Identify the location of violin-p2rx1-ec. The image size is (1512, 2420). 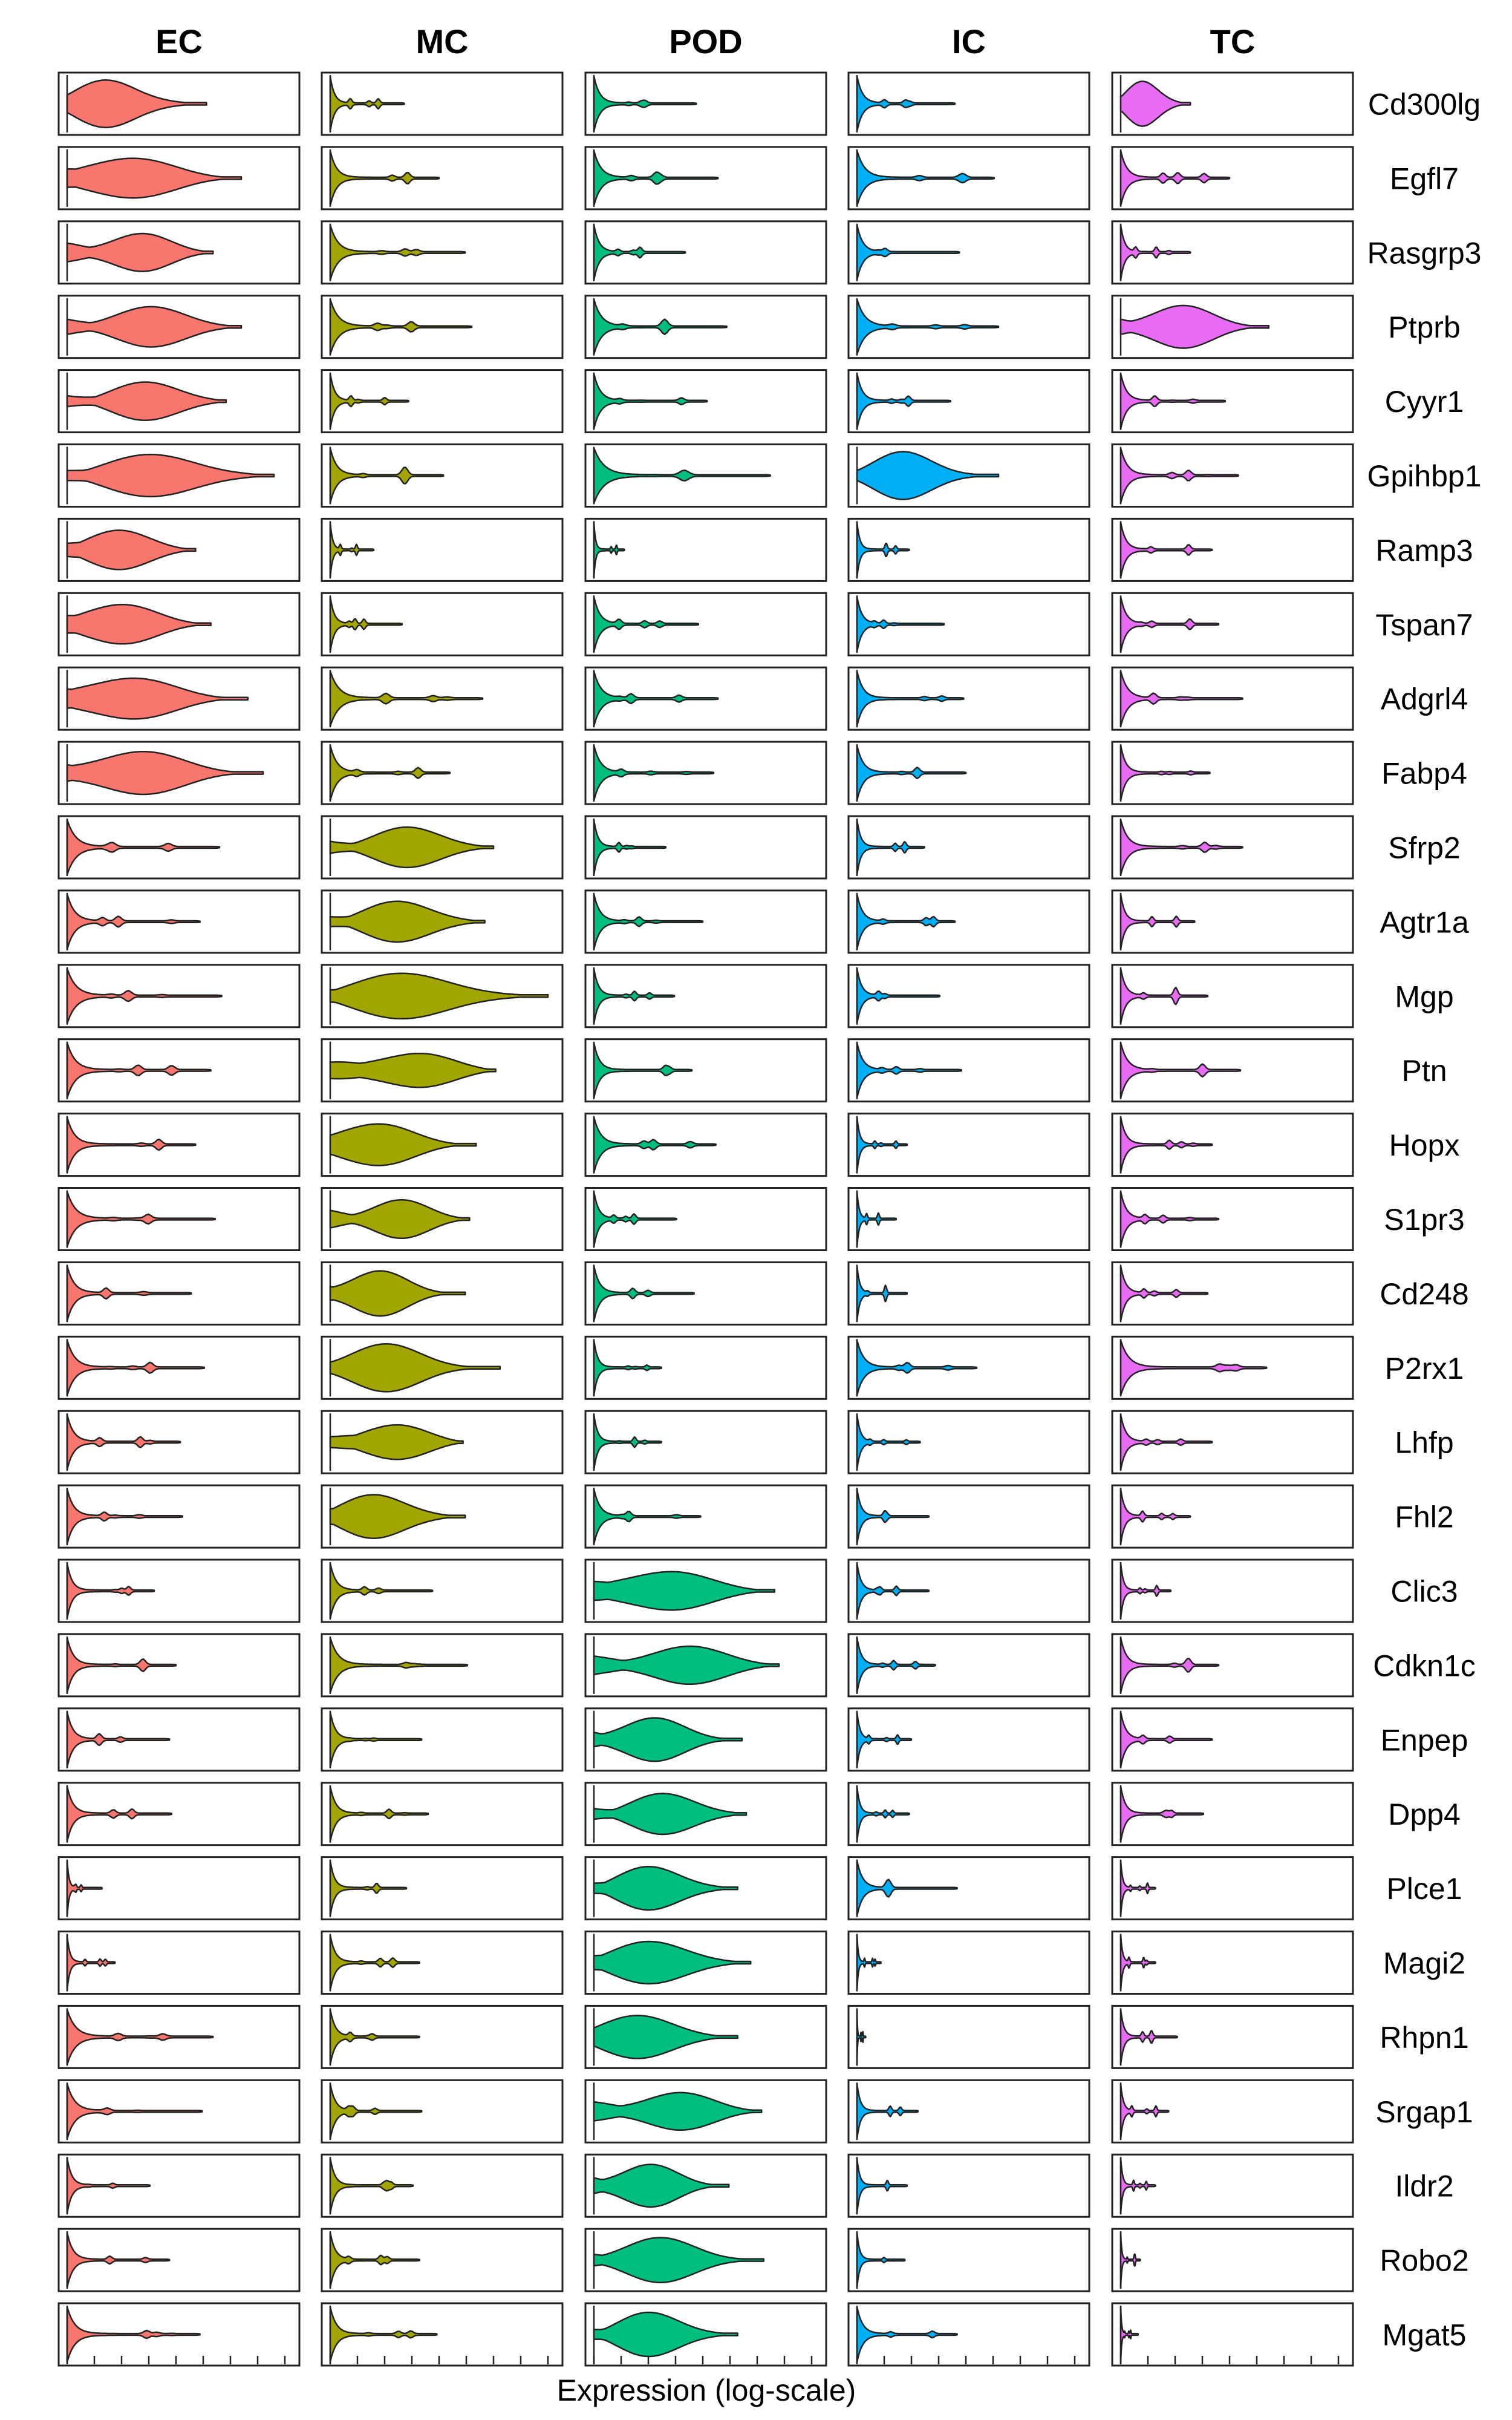
(136, 1367).